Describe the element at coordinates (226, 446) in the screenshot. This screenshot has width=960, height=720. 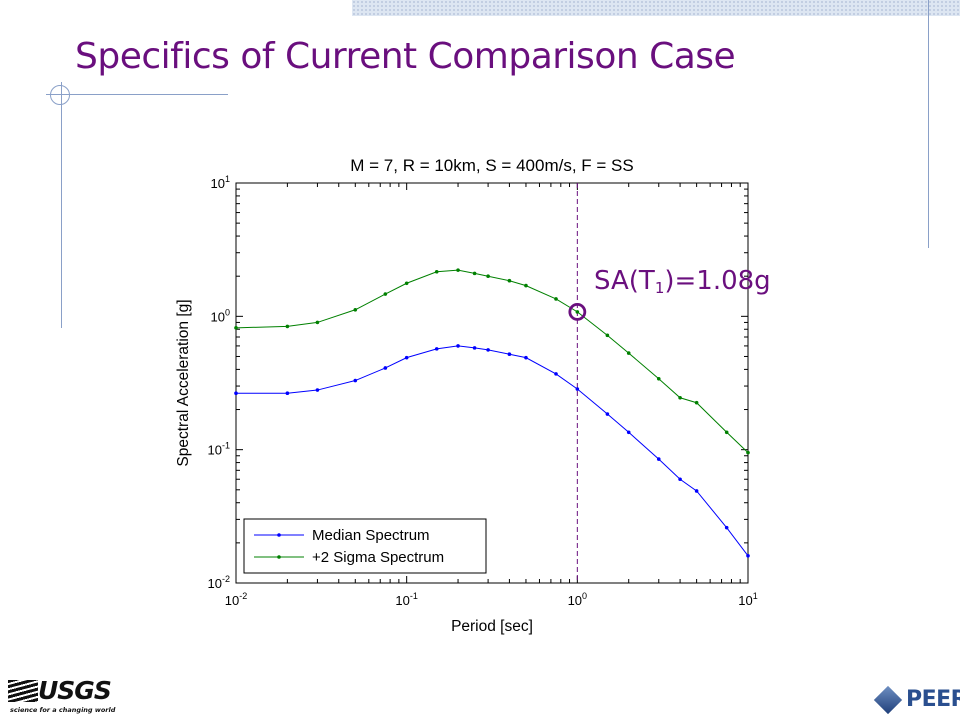
I see `y-tick-exponent: -1` at that location.